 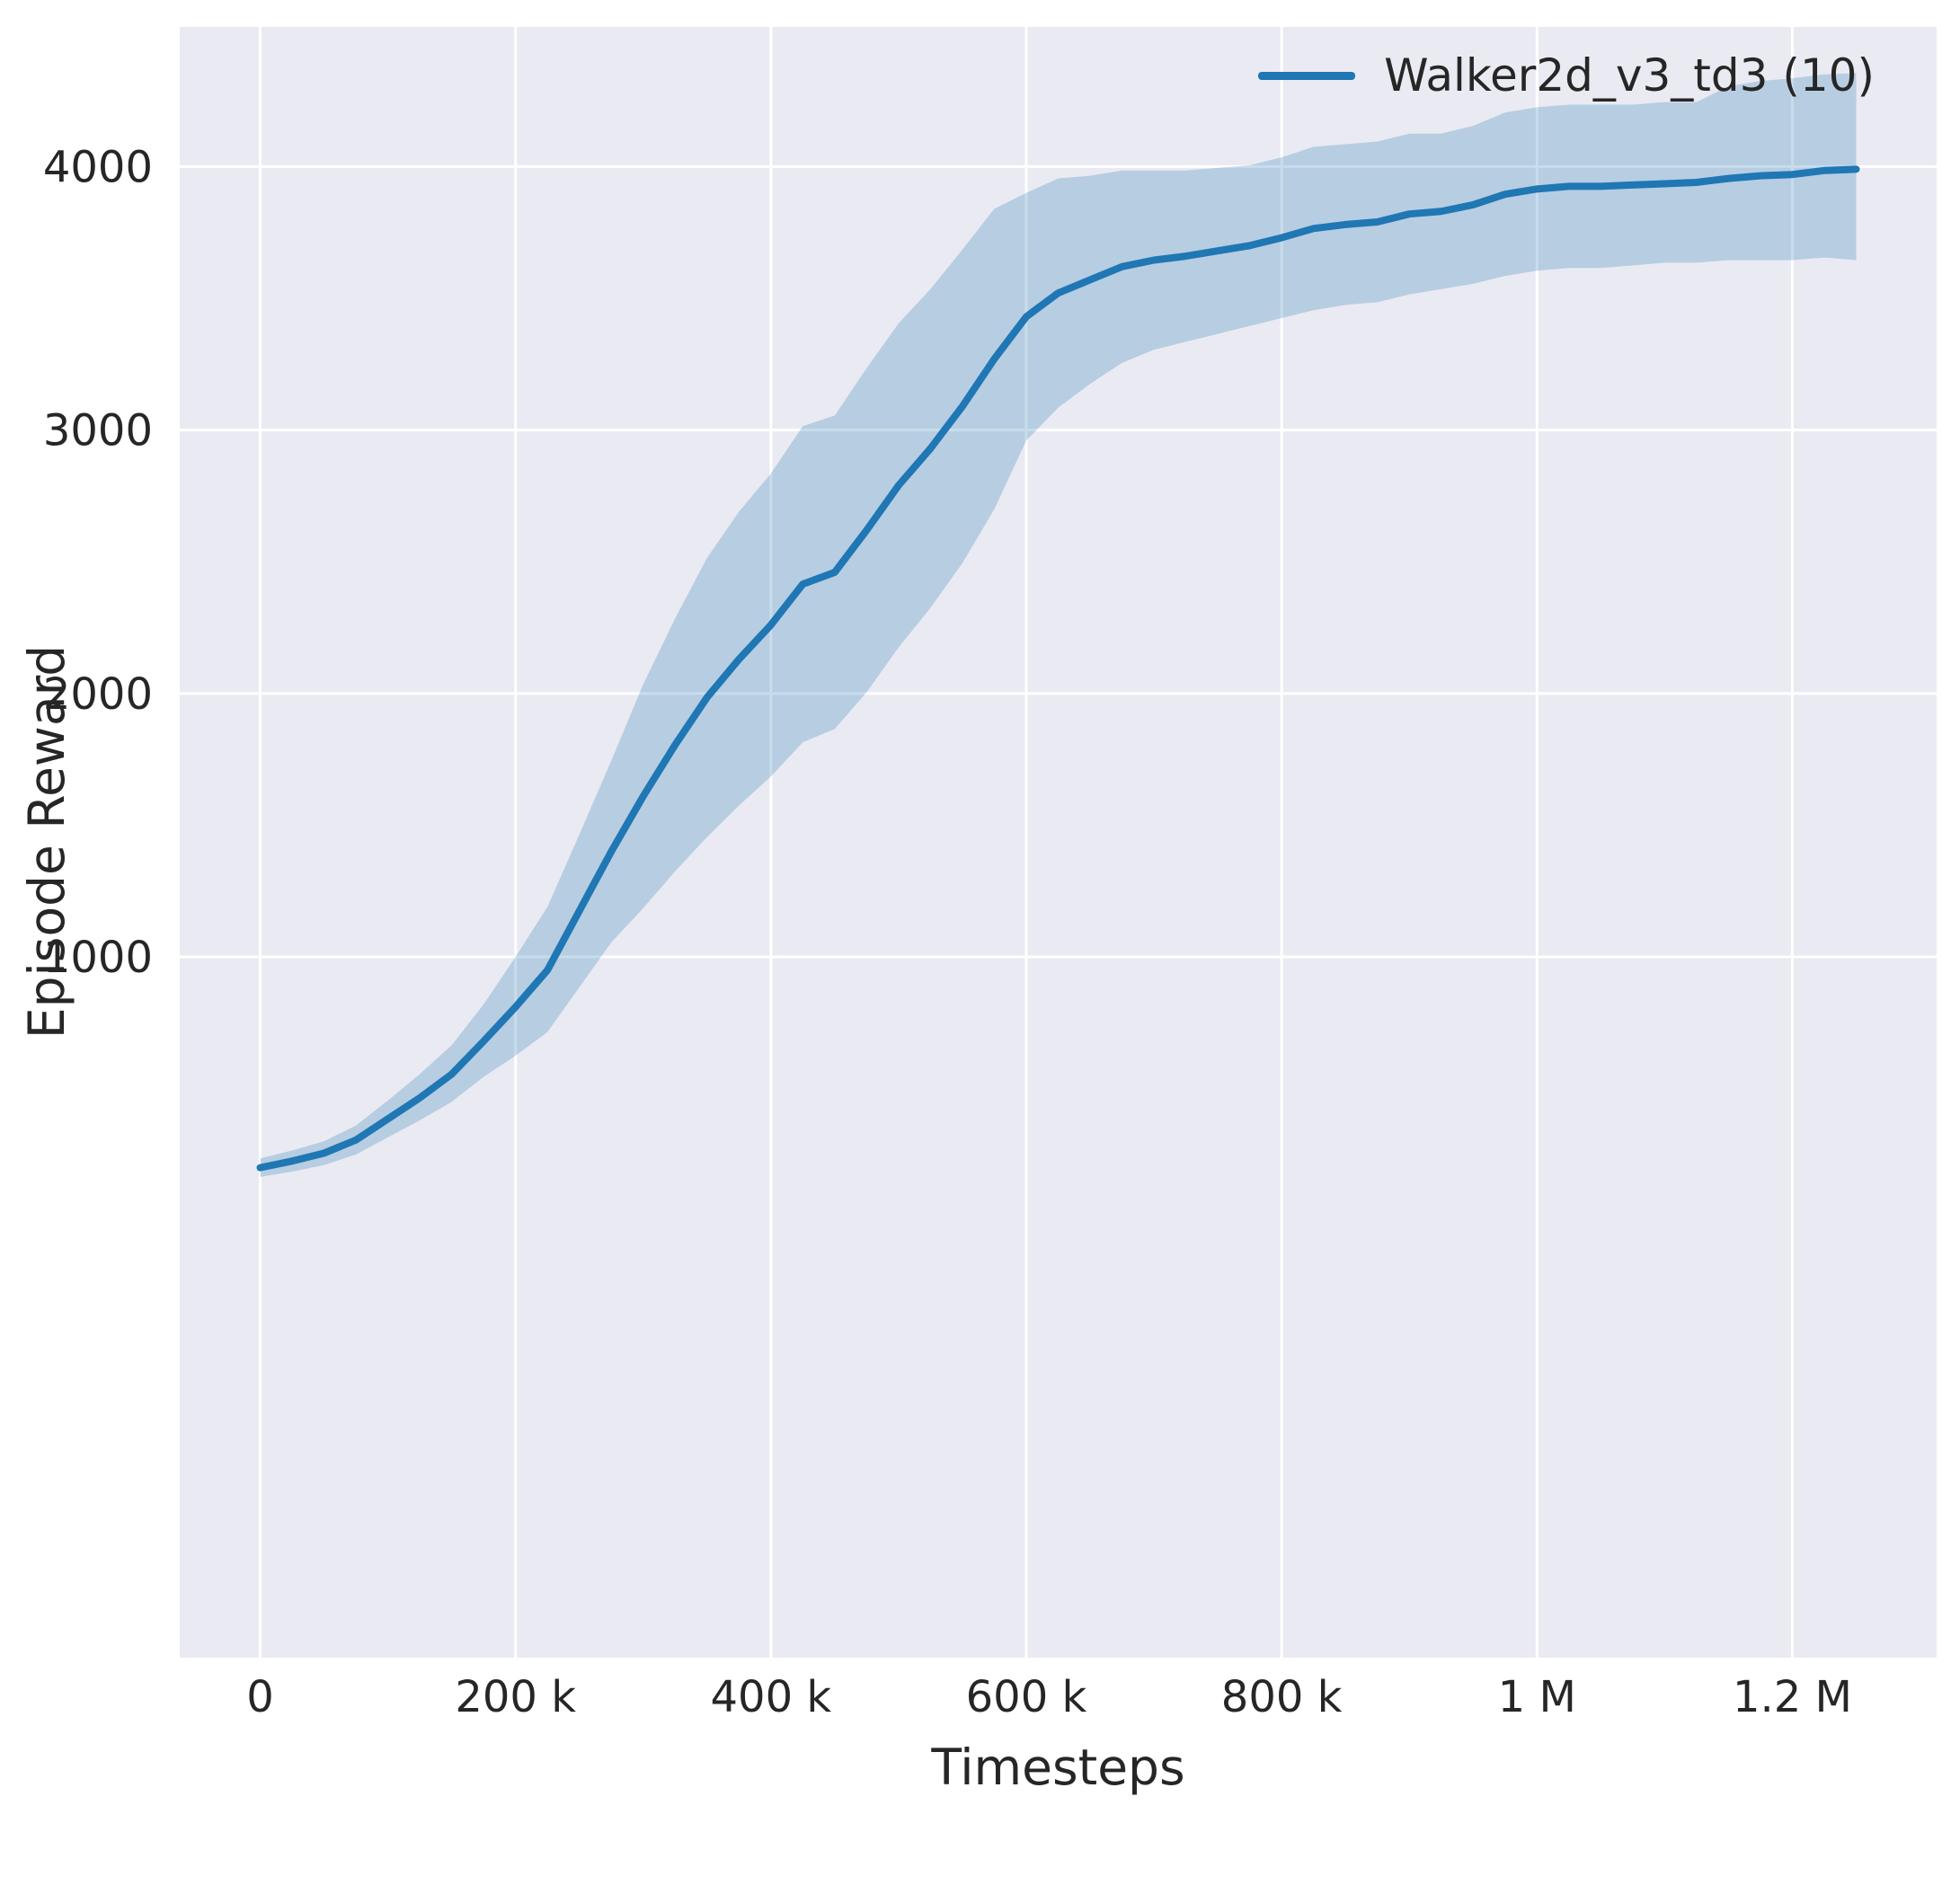 I want to click on y-tick-label: 1000, so click(x=98, y=958).